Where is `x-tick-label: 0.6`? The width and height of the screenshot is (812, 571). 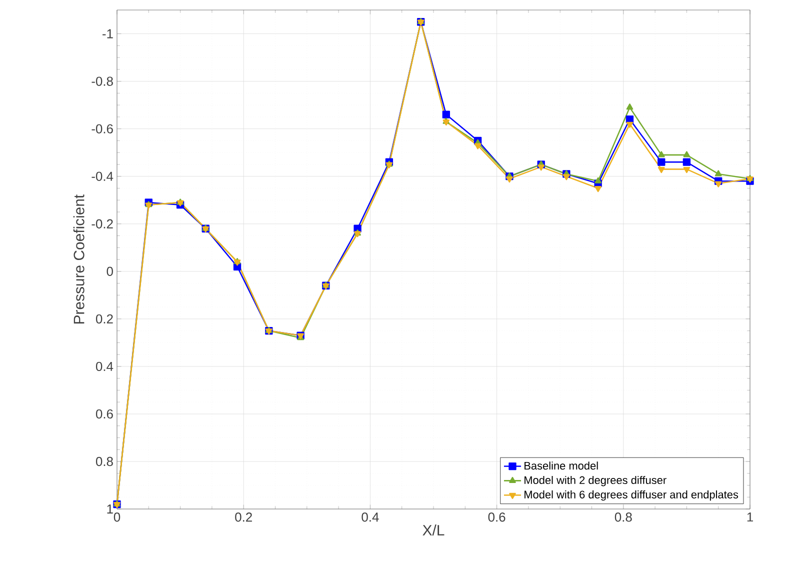
x-tick-label: 0.6 is located at coordinates (497, 517).